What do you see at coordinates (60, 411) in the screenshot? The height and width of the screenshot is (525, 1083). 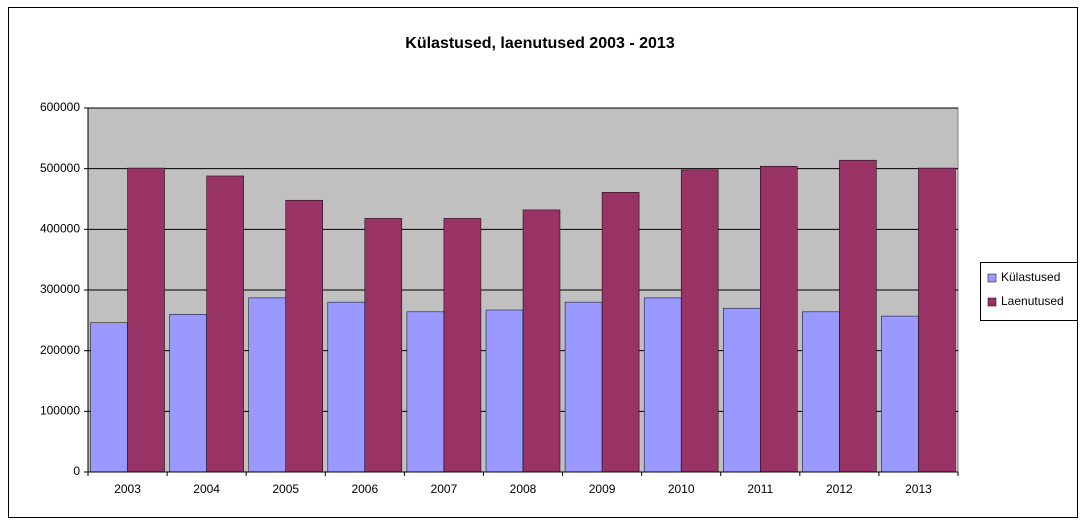 I see `y-tick-label: 100000` at bounding box center [60, 411].